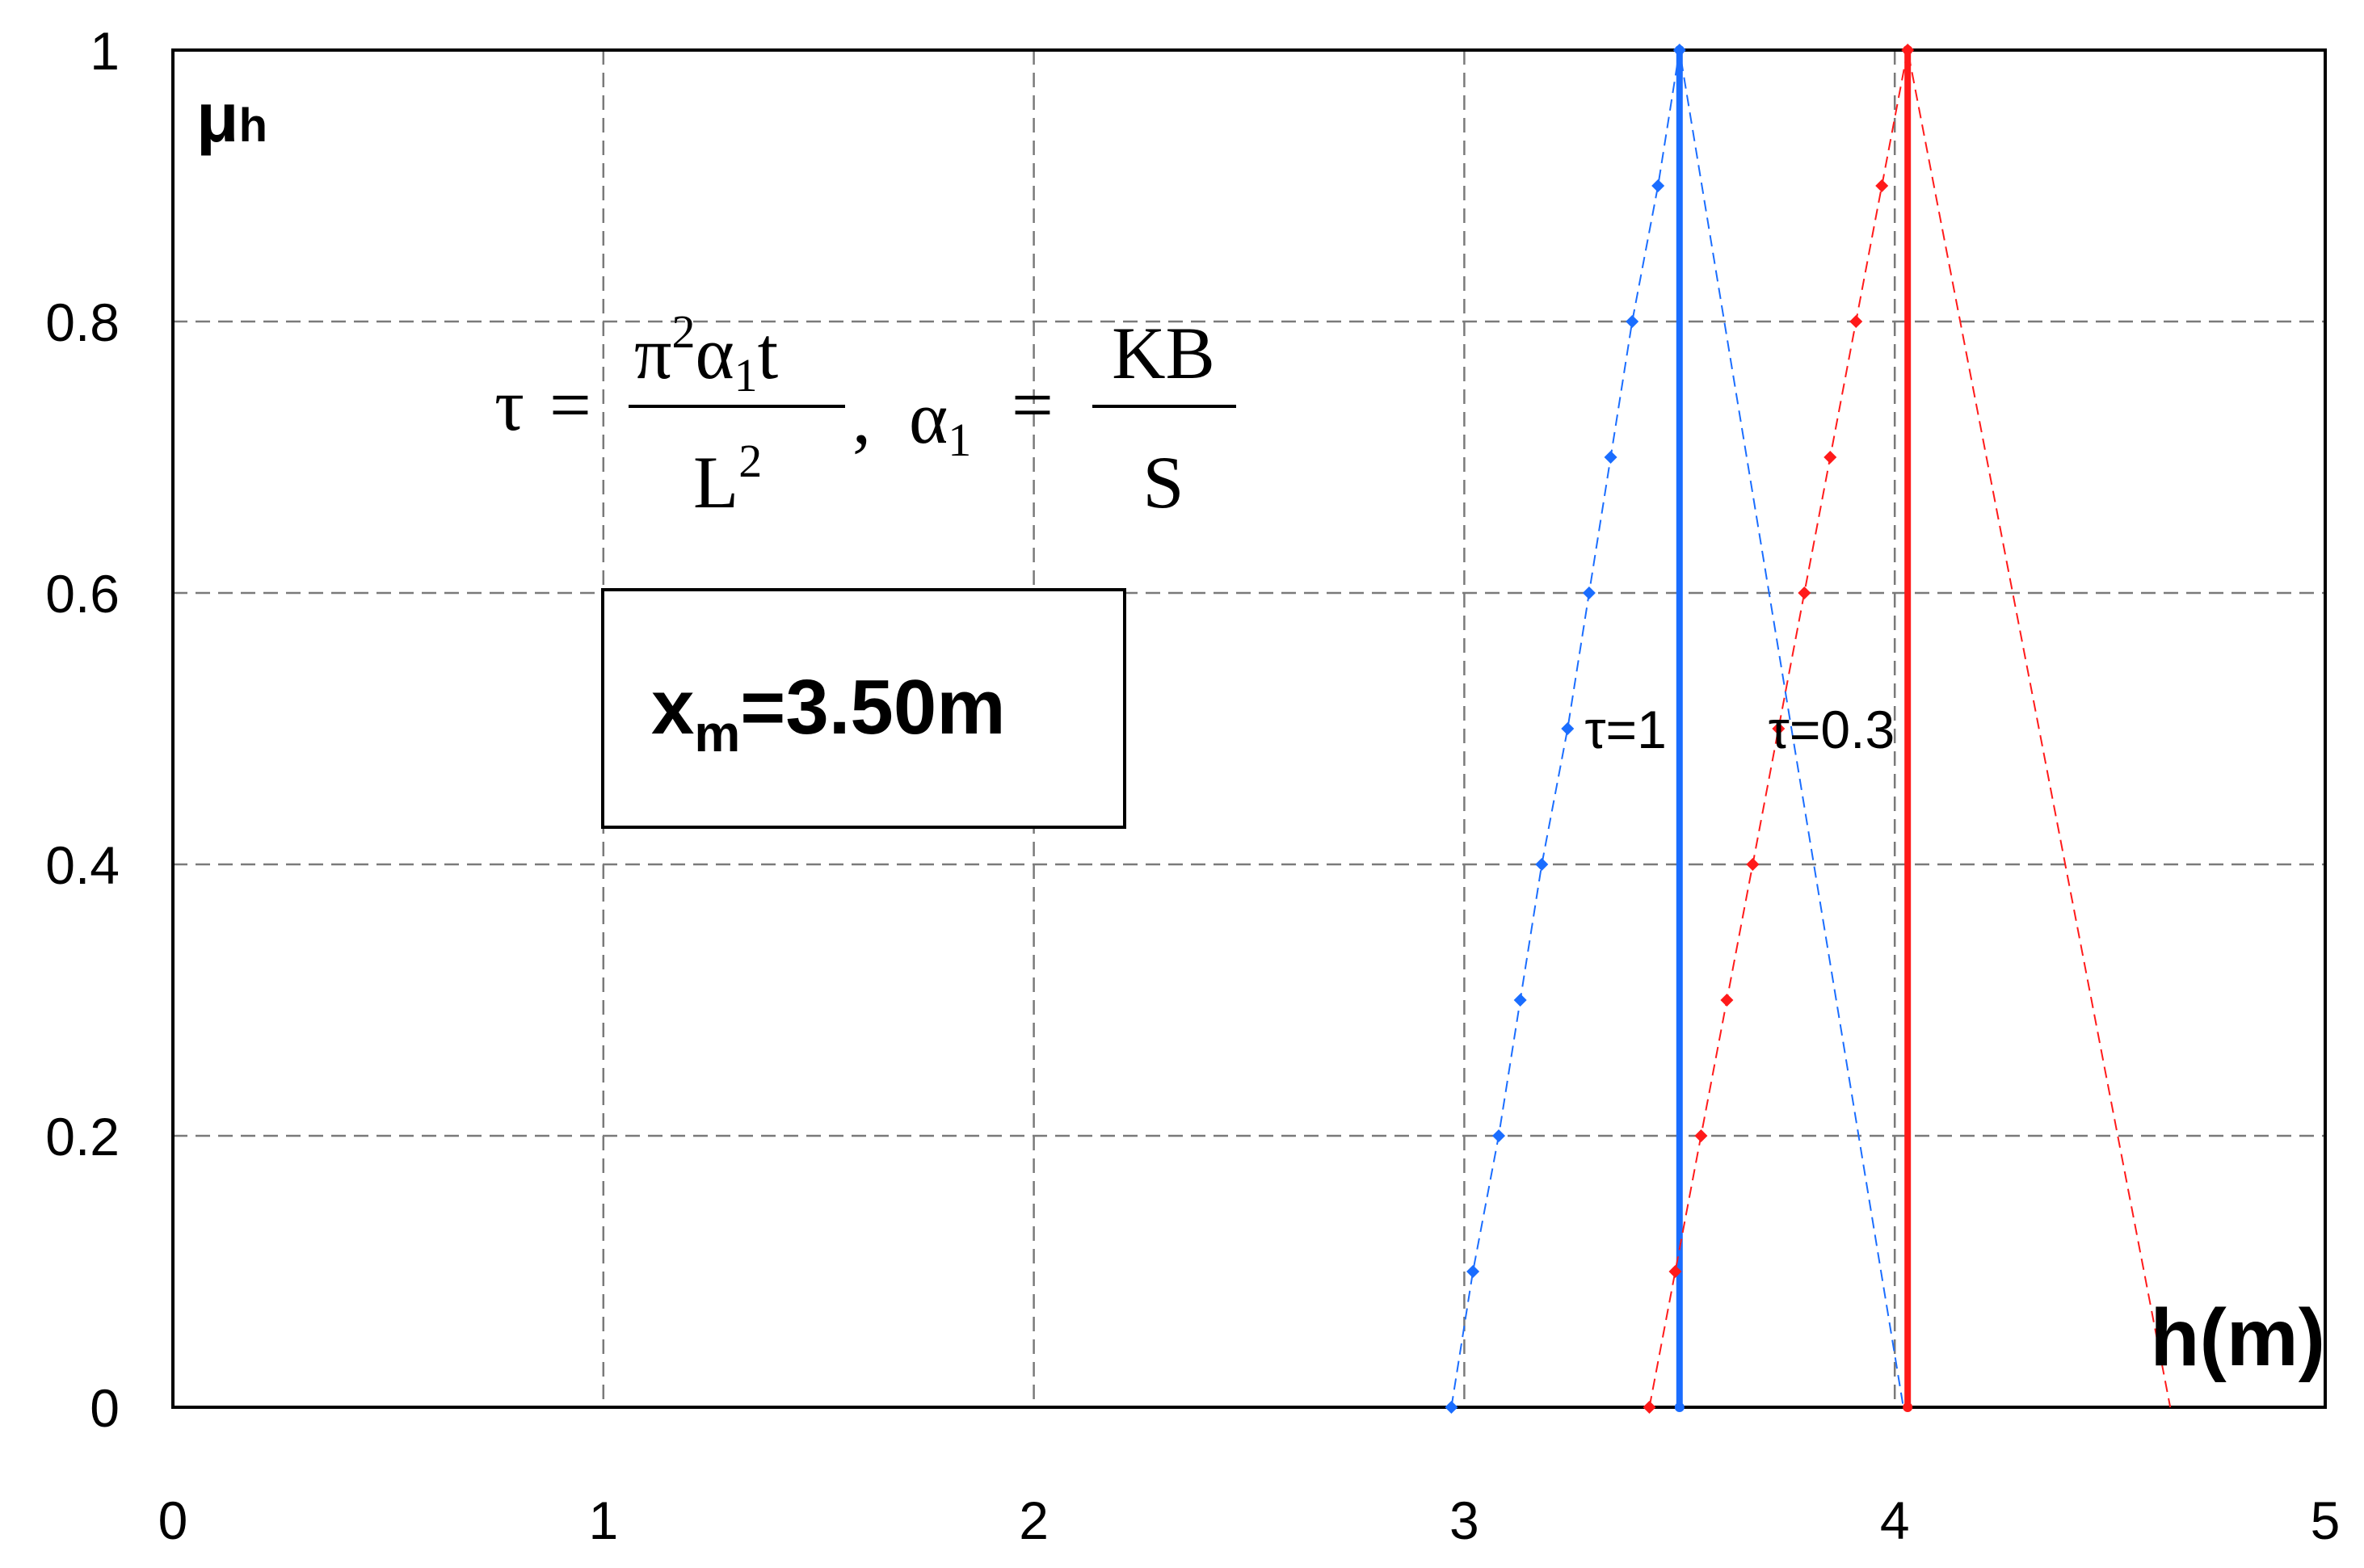 The width and height of the screenshot is (2364, 1568). I want to click on formula-alpha: α1, so click(940, 421).